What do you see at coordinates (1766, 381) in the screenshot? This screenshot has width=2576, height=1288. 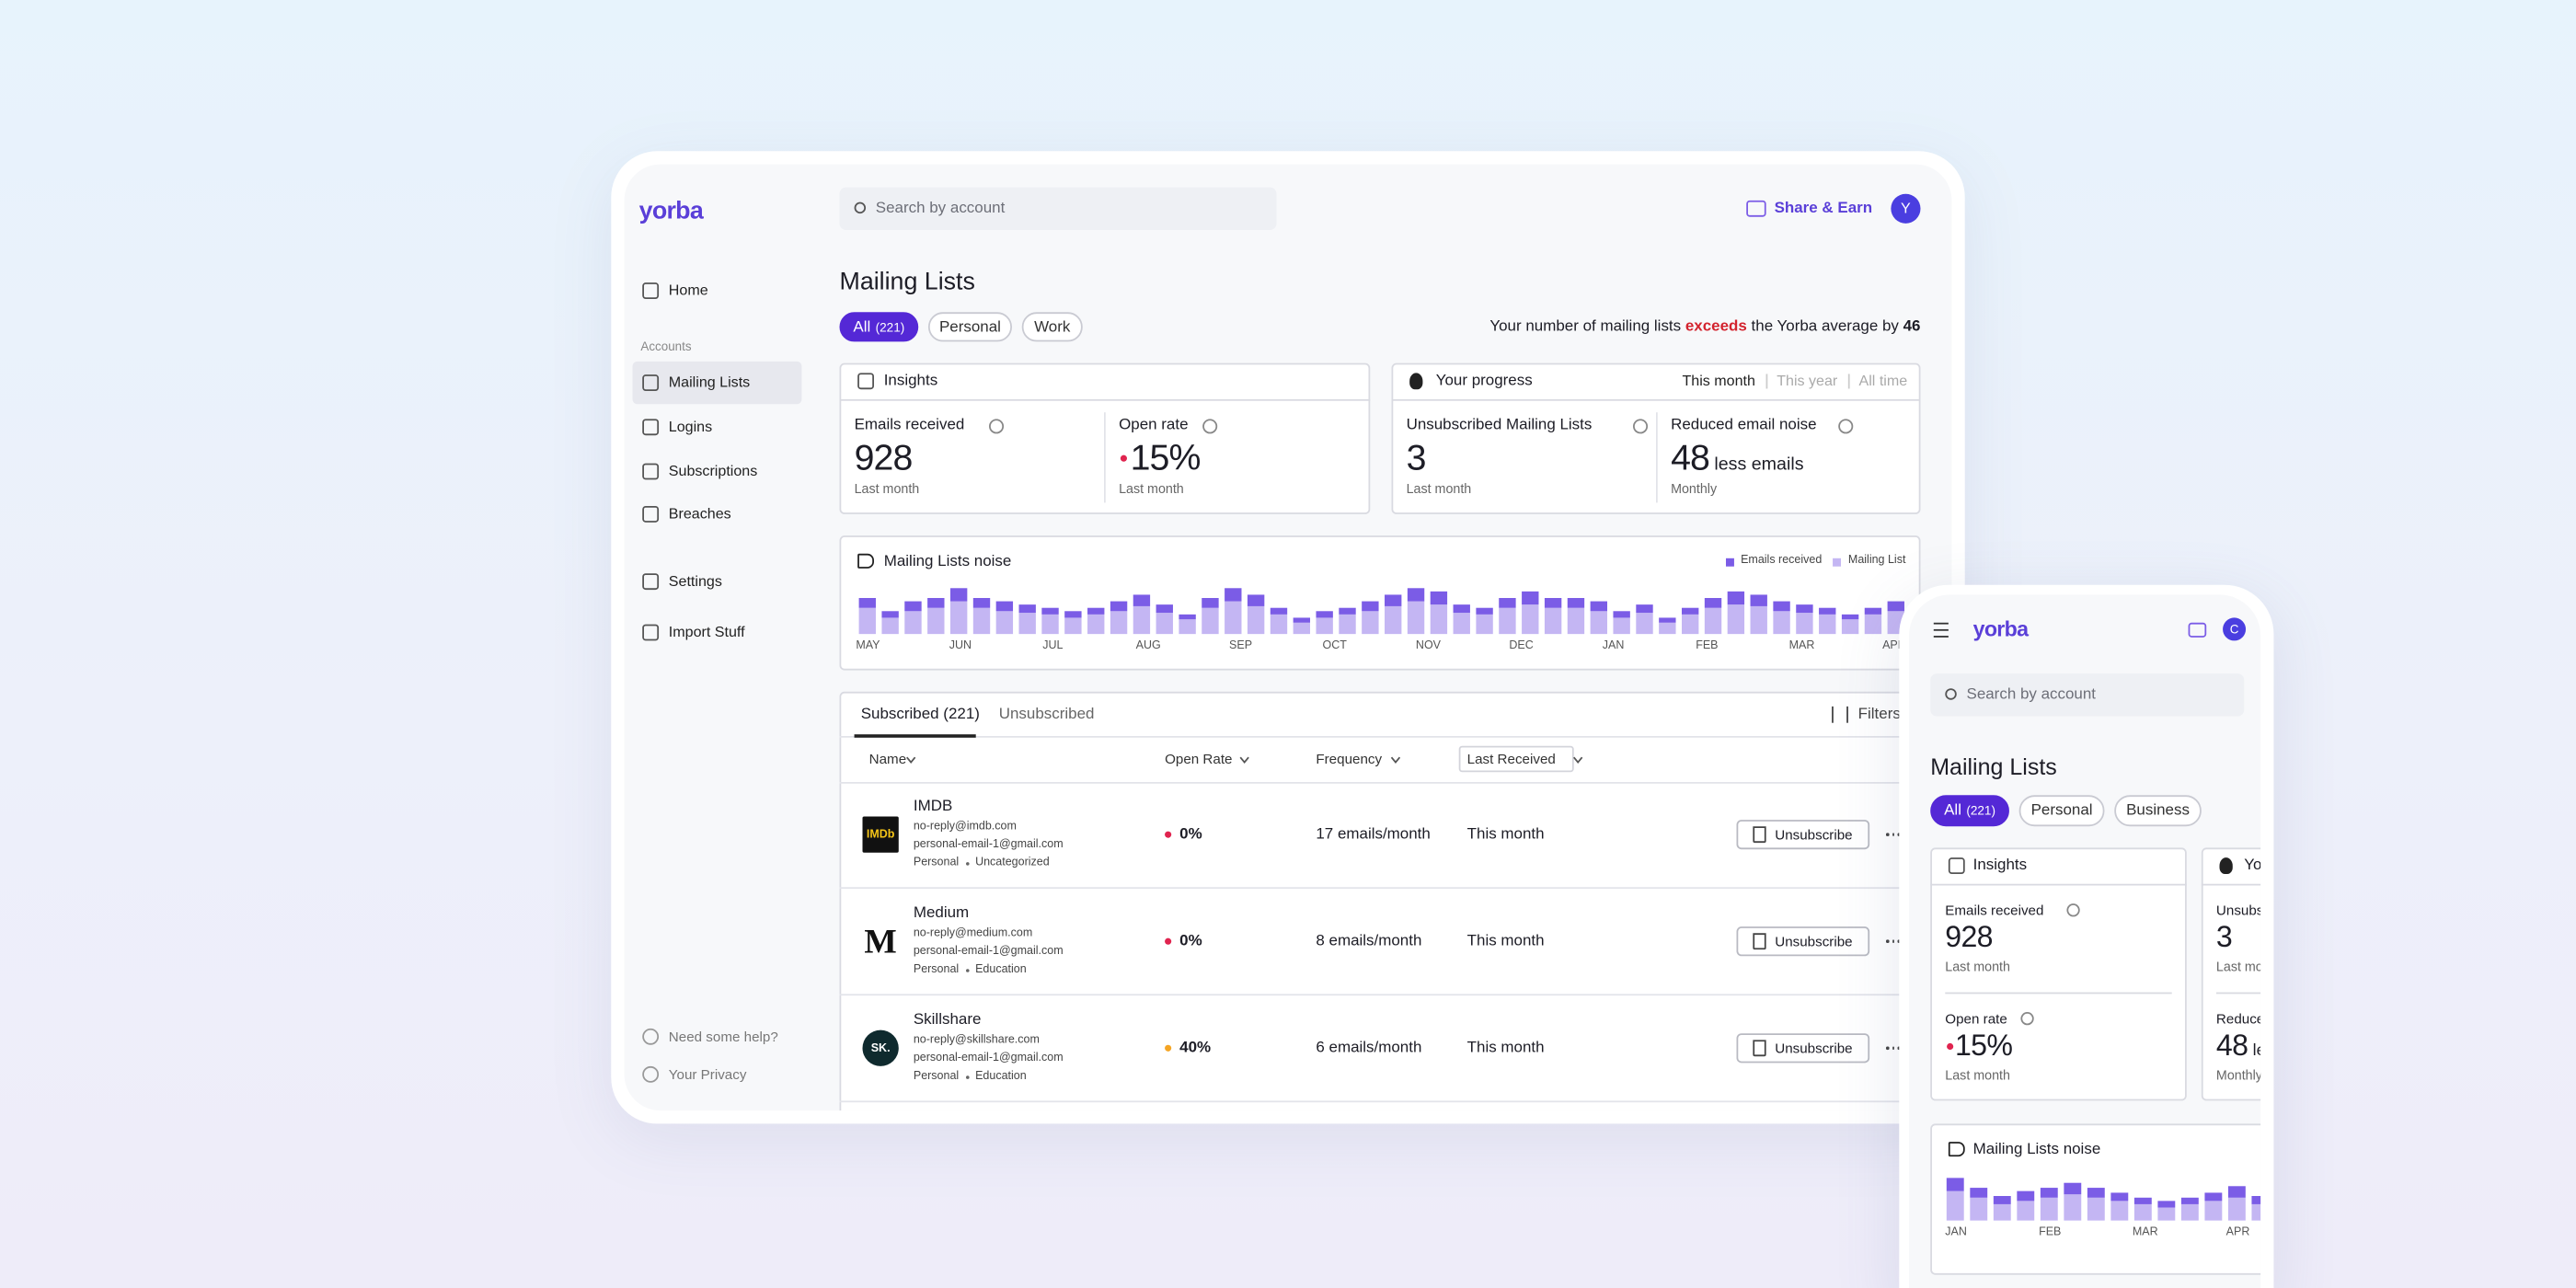 I see `period-separator` at bounding box center [1766, 381].